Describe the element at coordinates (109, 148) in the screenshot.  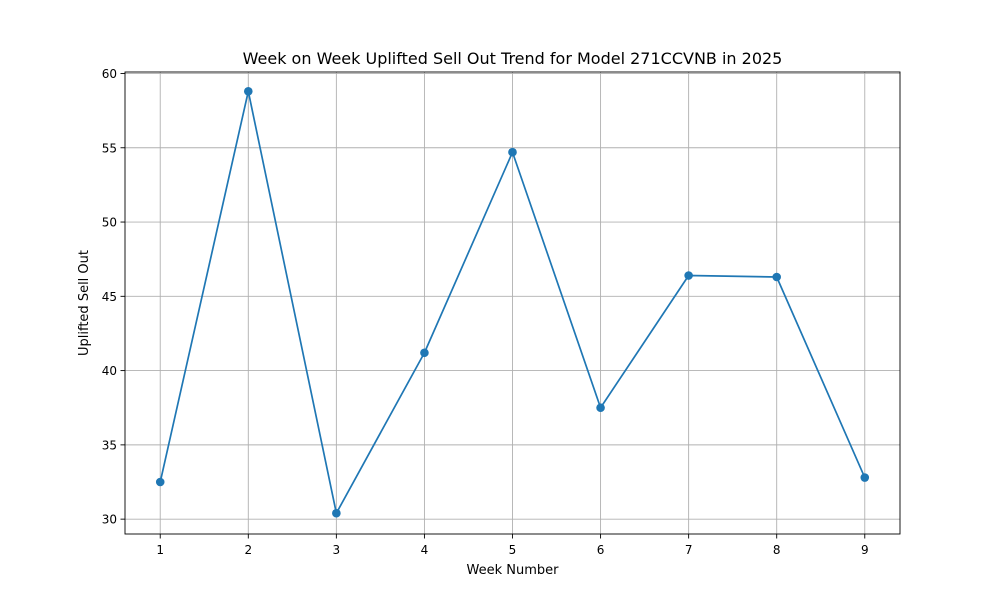
I see `y-tick-label: 55` at that location.